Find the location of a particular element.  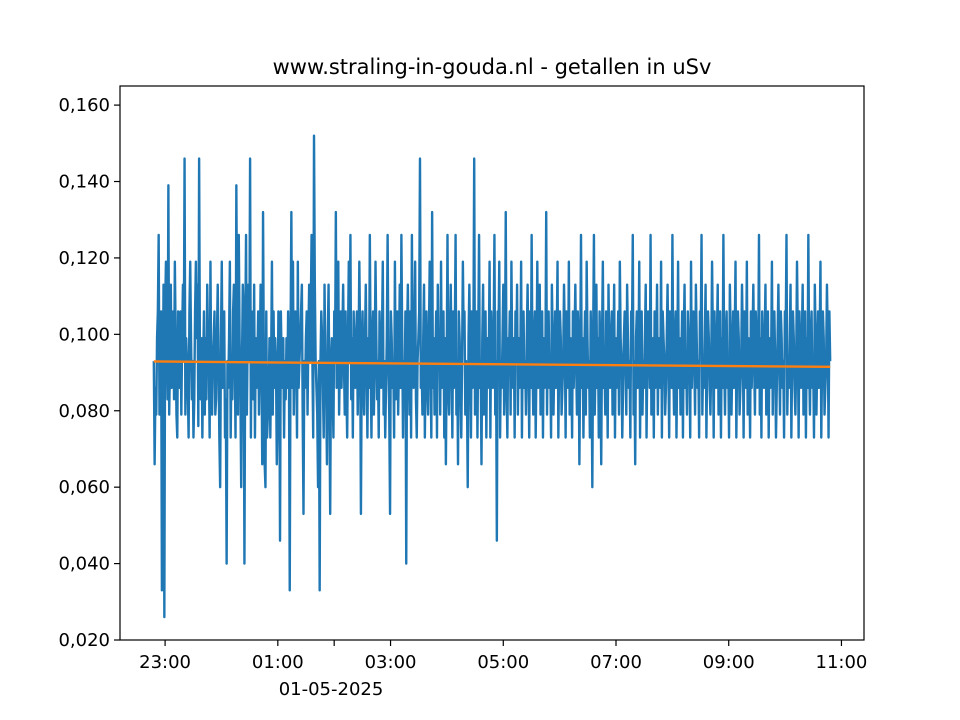

x-tick-label: 07:00 is located at coordinates (616, 662).